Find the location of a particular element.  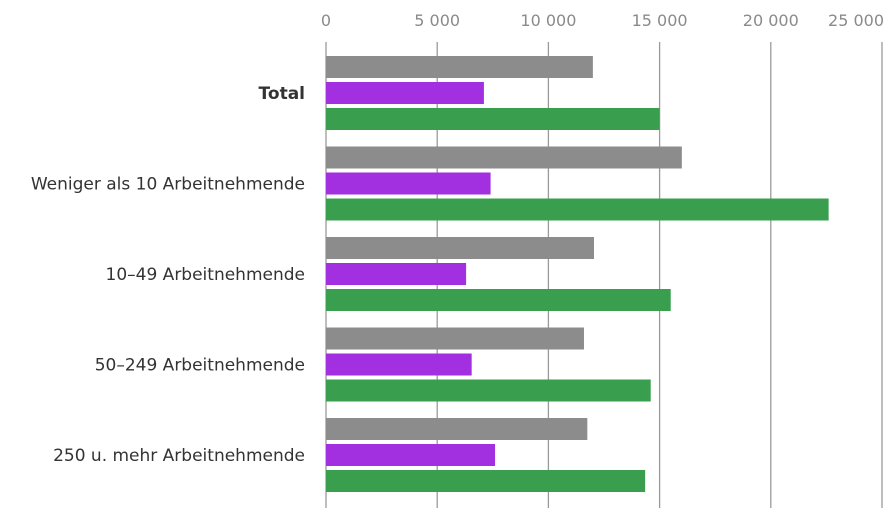

category-label: 250 u. mehr Arbeitnehmende is located at coordinates (179, 456).